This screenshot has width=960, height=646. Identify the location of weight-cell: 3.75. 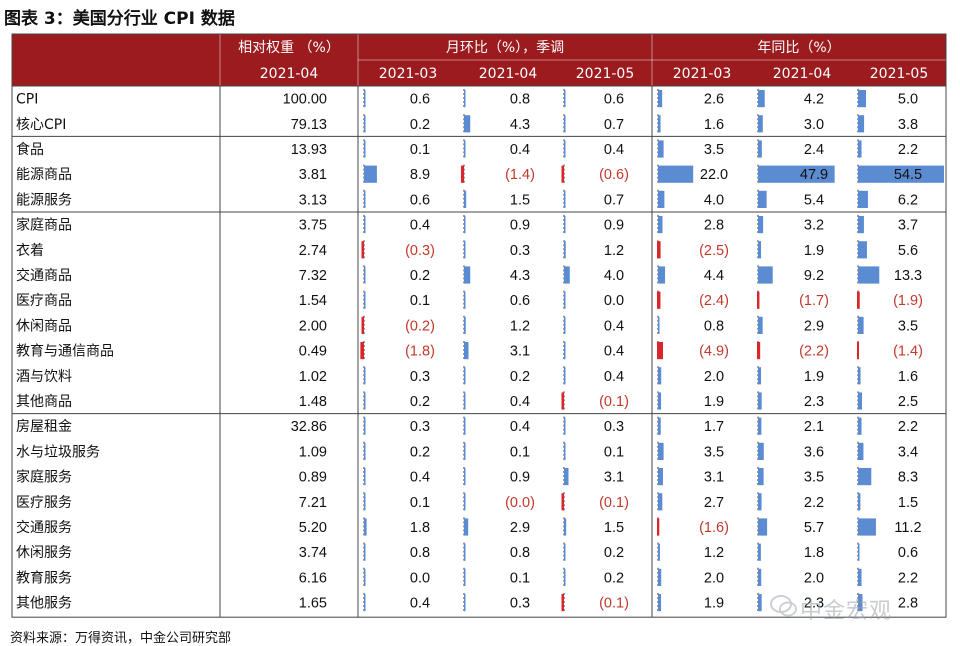
(313, 226).